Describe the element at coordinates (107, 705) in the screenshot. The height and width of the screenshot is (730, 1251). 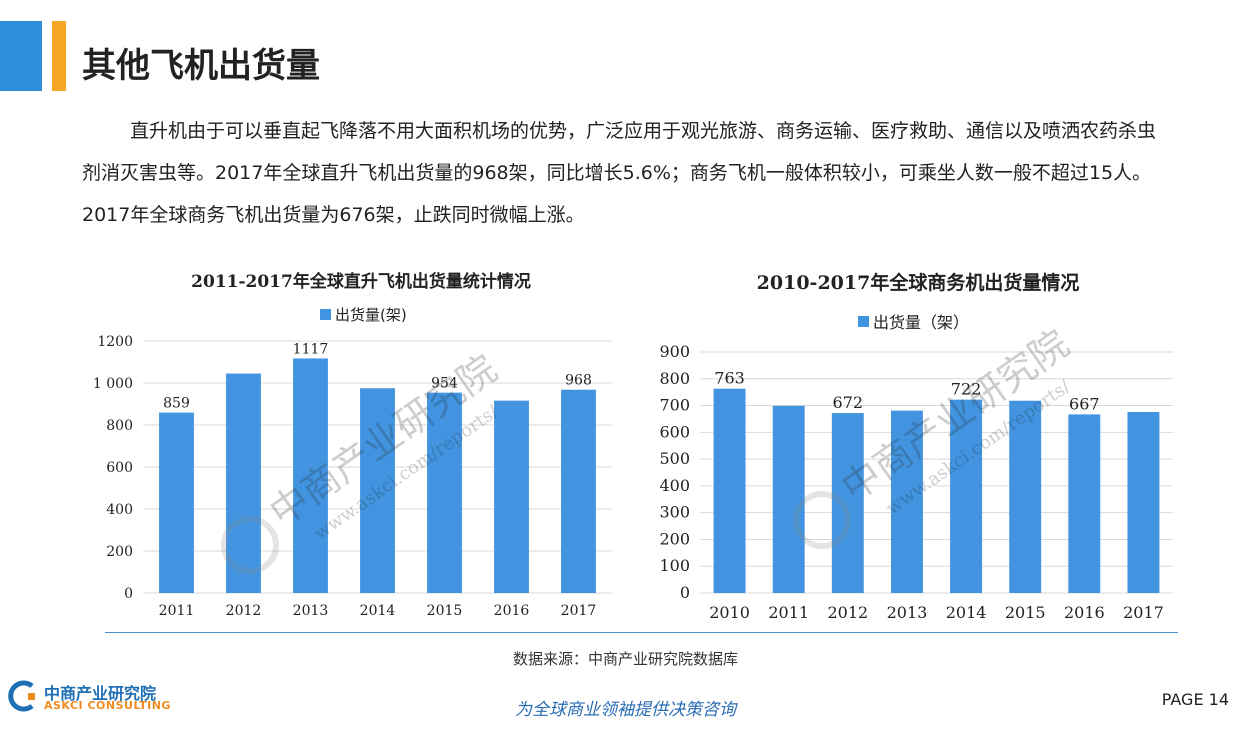
I see `company-name-en: ASKCI CONSULTING` at that location.